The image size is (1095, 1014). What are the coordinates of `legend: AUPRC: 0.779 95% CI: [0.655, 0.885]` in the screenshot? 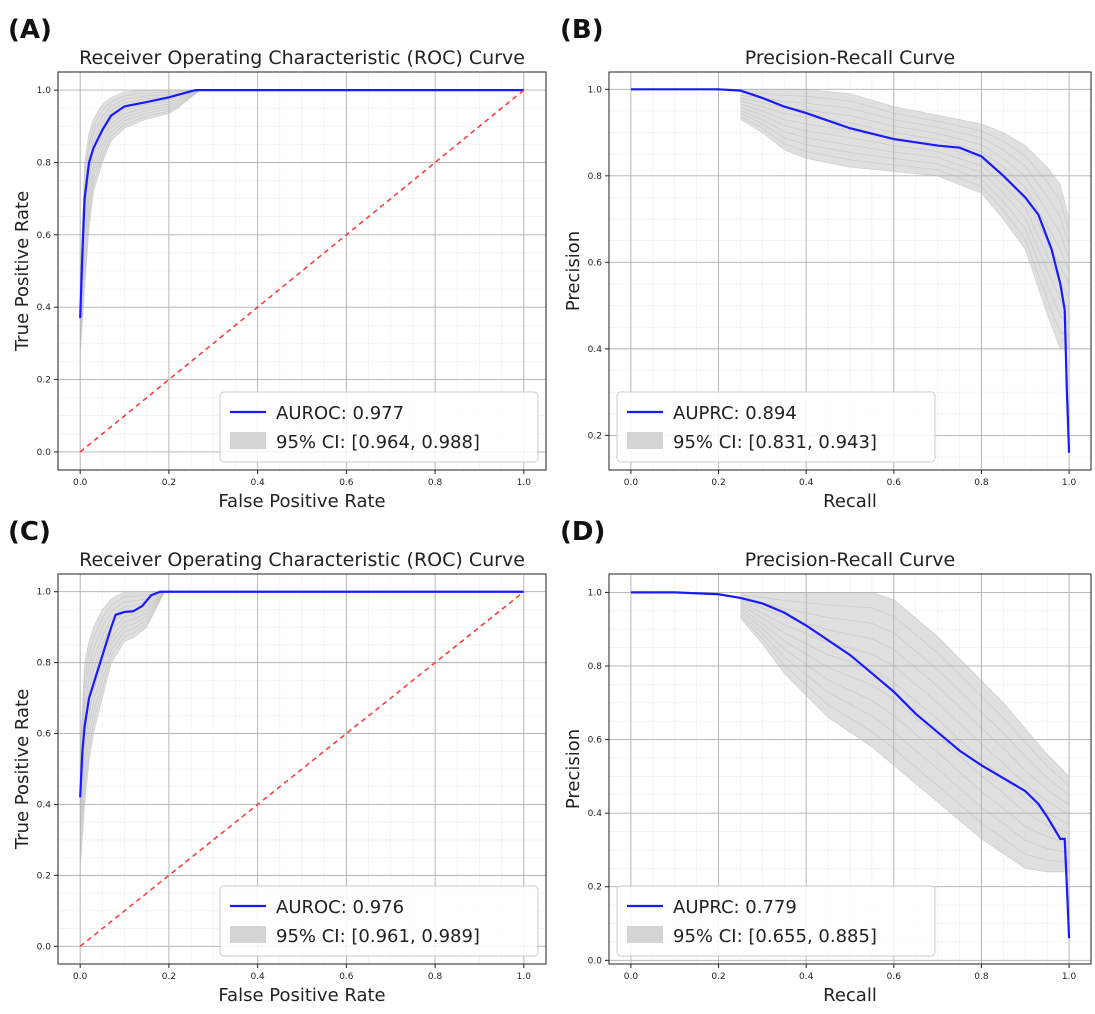 It's located at (776, 921).